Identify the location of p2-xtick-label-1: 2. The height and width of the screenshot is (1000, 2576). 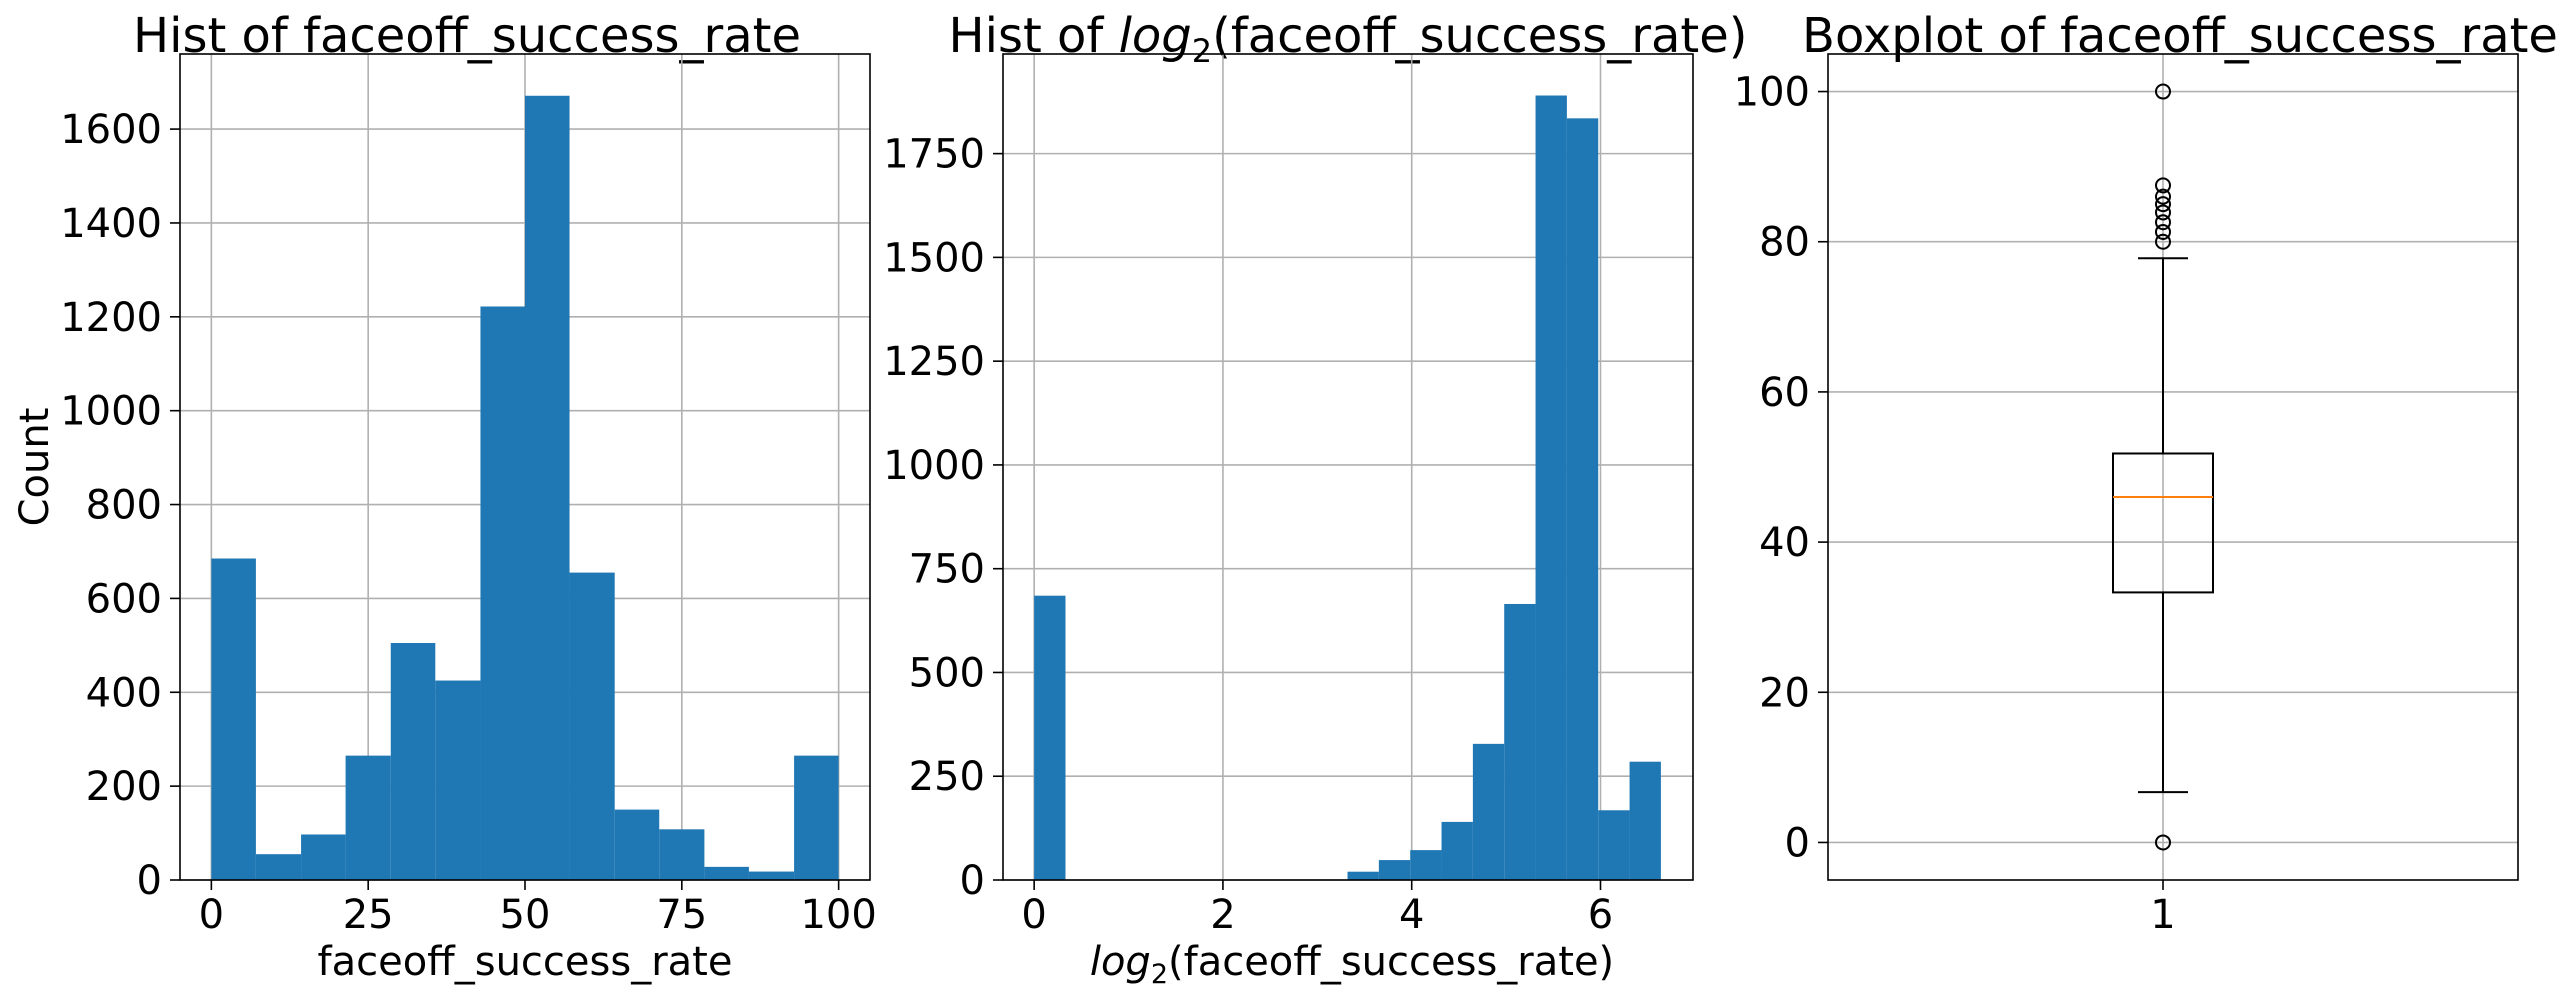
(1222, 915).